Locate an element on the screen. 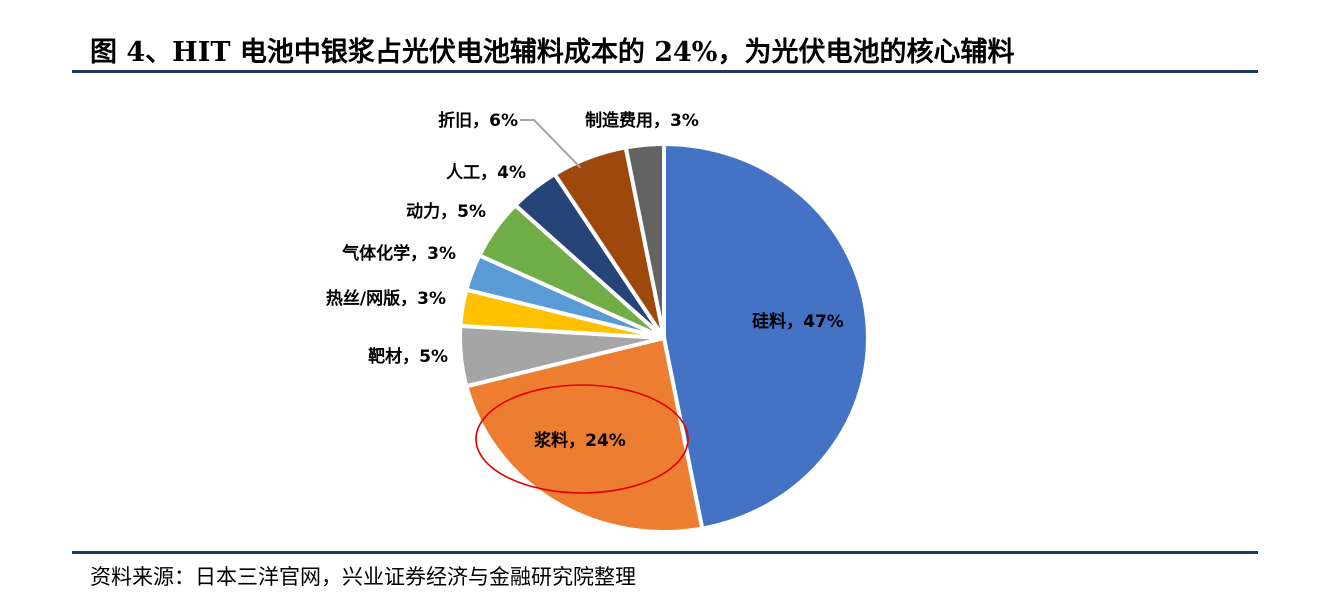 The width and height of the screenshot is (1337, 601). pie-label-2: 靶材，5% is located at coordinates (408, 356).